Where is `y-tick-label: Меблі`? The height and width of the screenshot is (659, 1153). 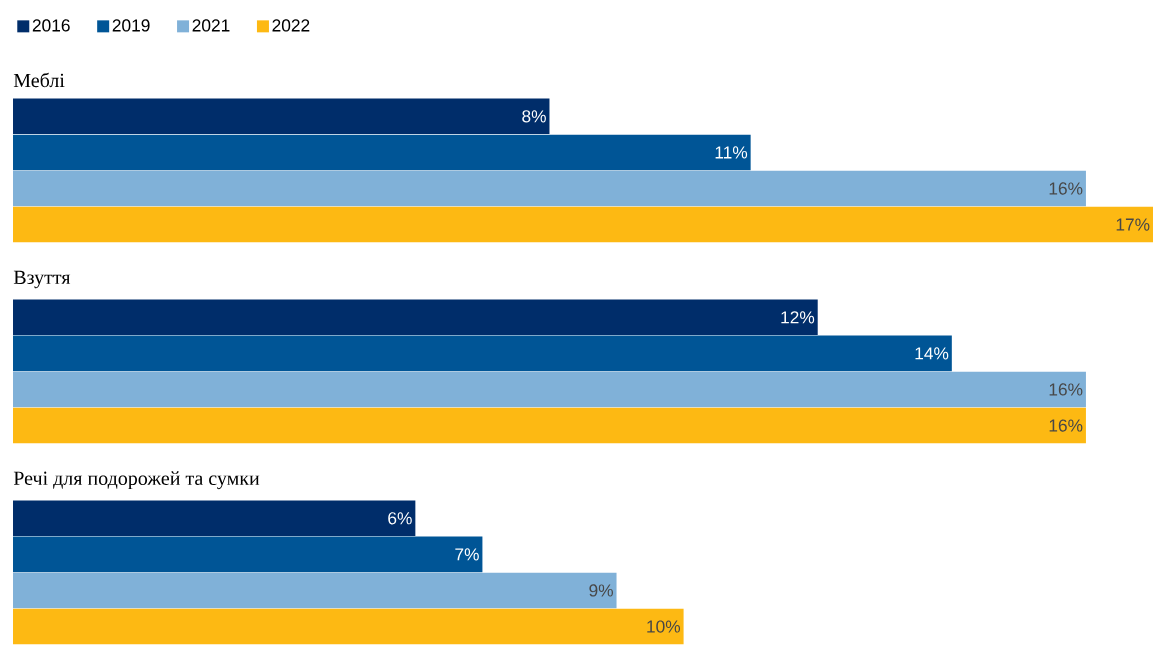 y-tick-label: Меблі is located at coordinates (39, 80).